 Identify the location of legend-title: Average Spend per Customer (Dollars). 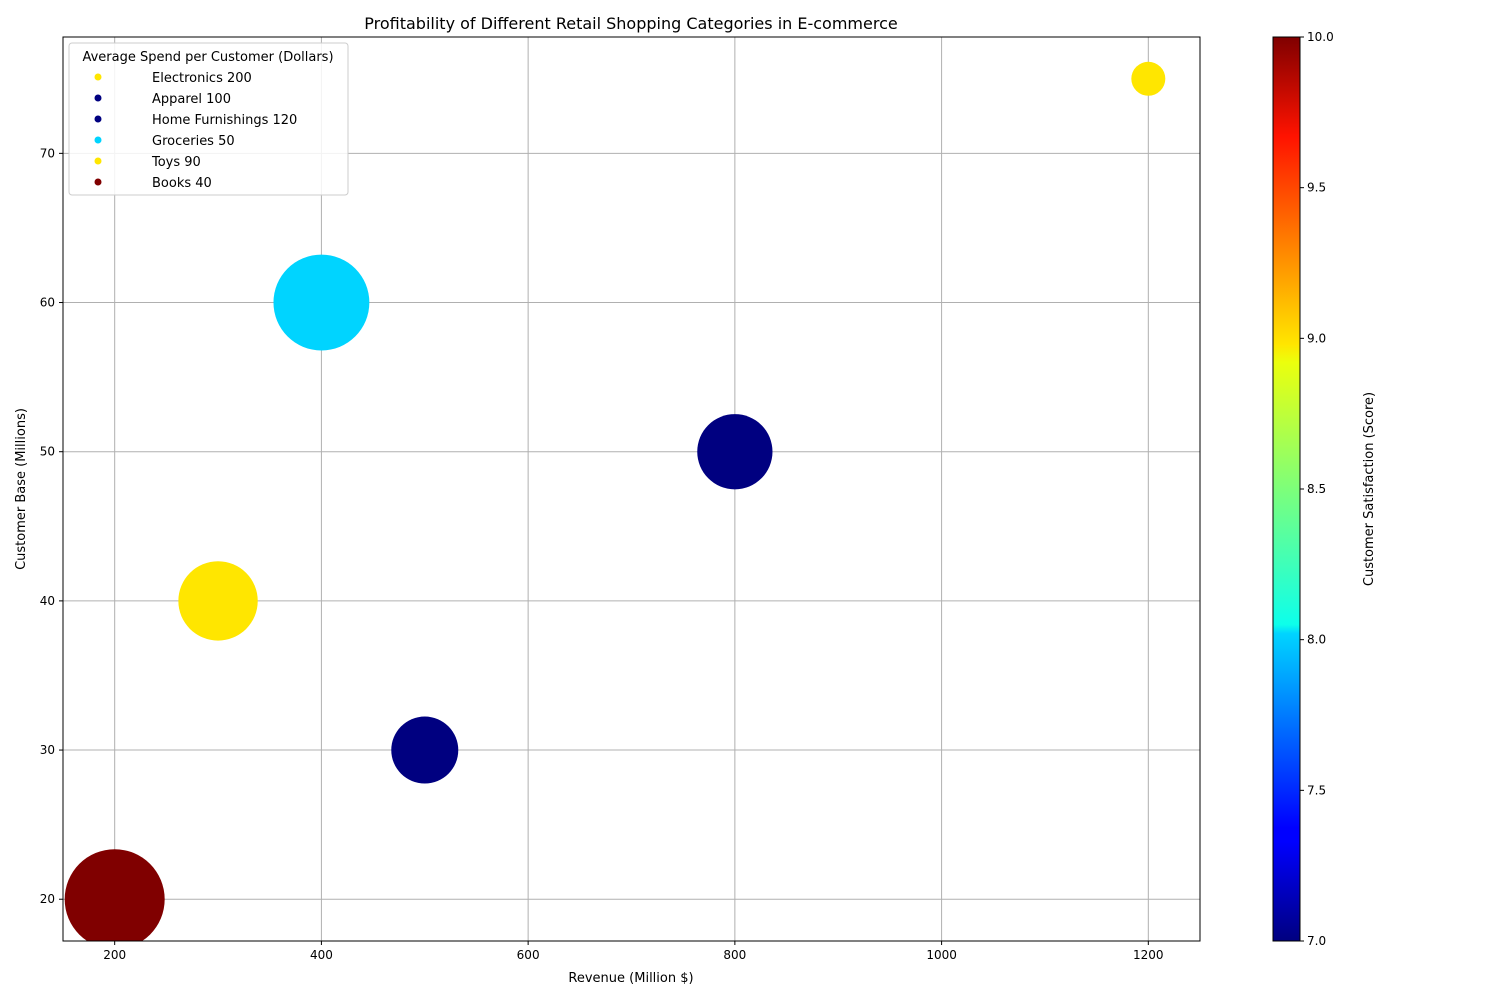
(207, 57).